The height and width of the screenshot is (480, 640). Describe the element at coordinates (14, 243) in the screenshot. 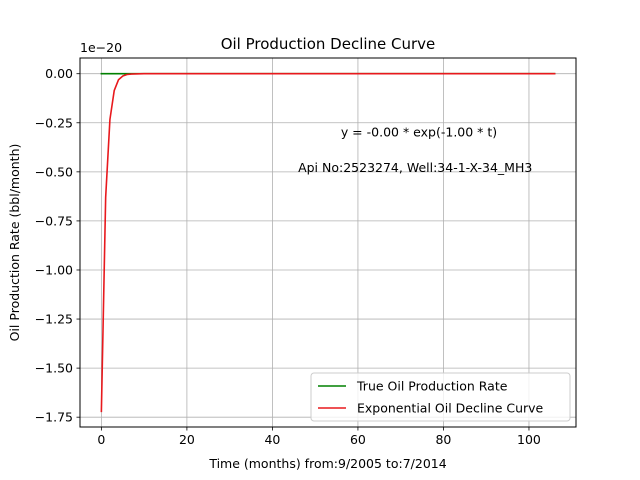

I see `y-axis-title: Oil Production Rate (bbl/month)` at that location.